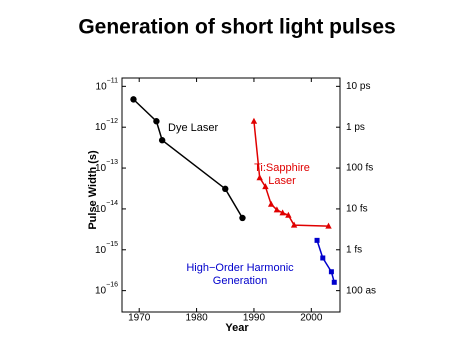  What do you see at coordinates (354, 249) in the screenshot?
I see `y2-tick-label: 1 fs` at bounding box center [354, 249].